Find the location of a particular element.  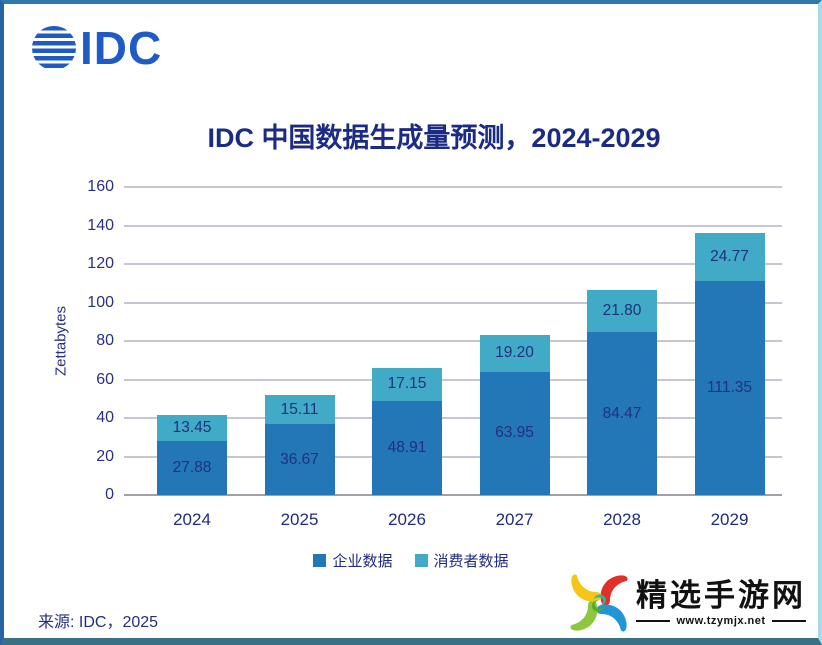

bar-value-label: 84.47 is located at coordinates (622, 413).